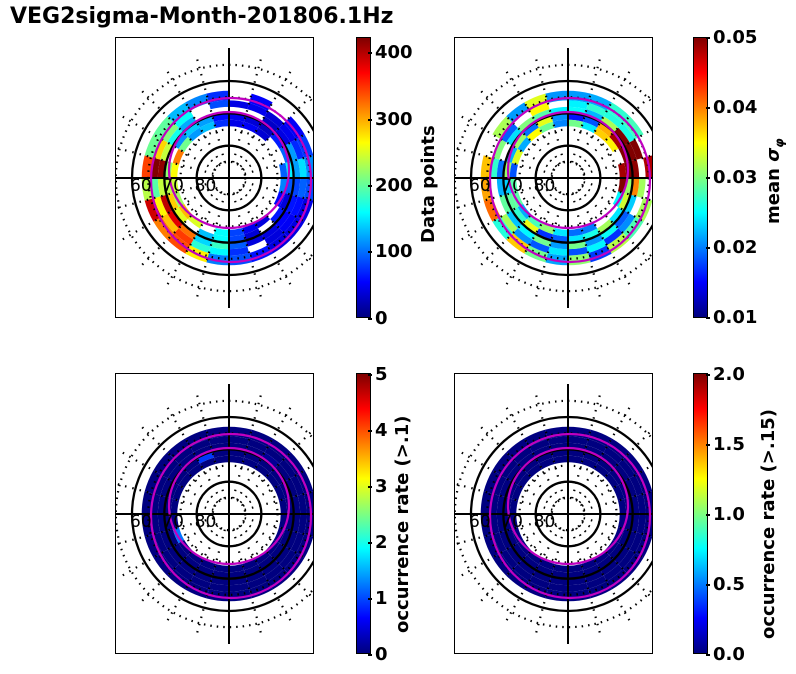  I want to click on colorbar-tick: 0.04, so click(731, 107).